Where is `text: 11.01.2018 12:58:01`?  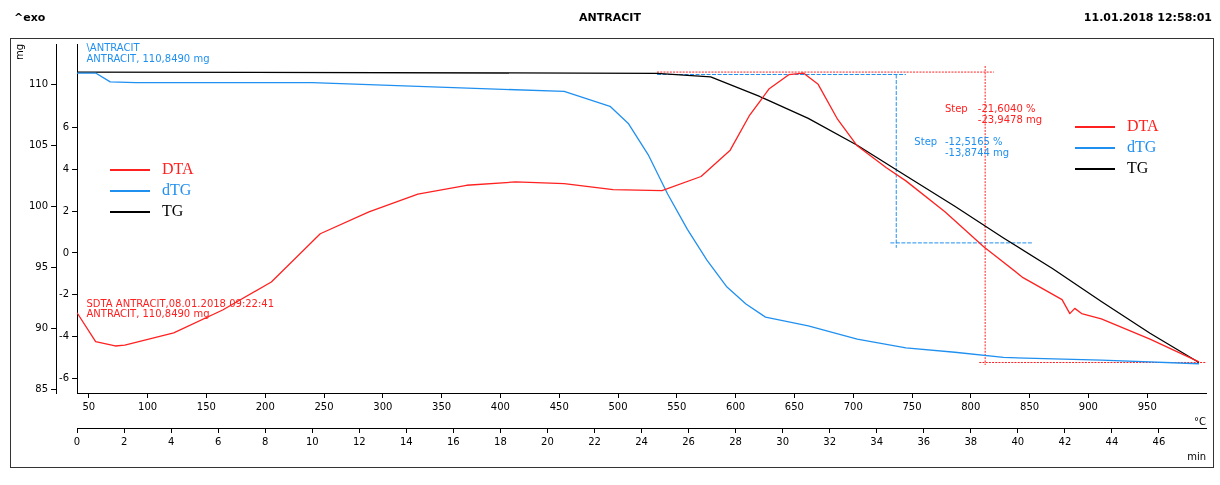 text: 11.01.2018 12:58:01 is located at coordinates (1147, 17).